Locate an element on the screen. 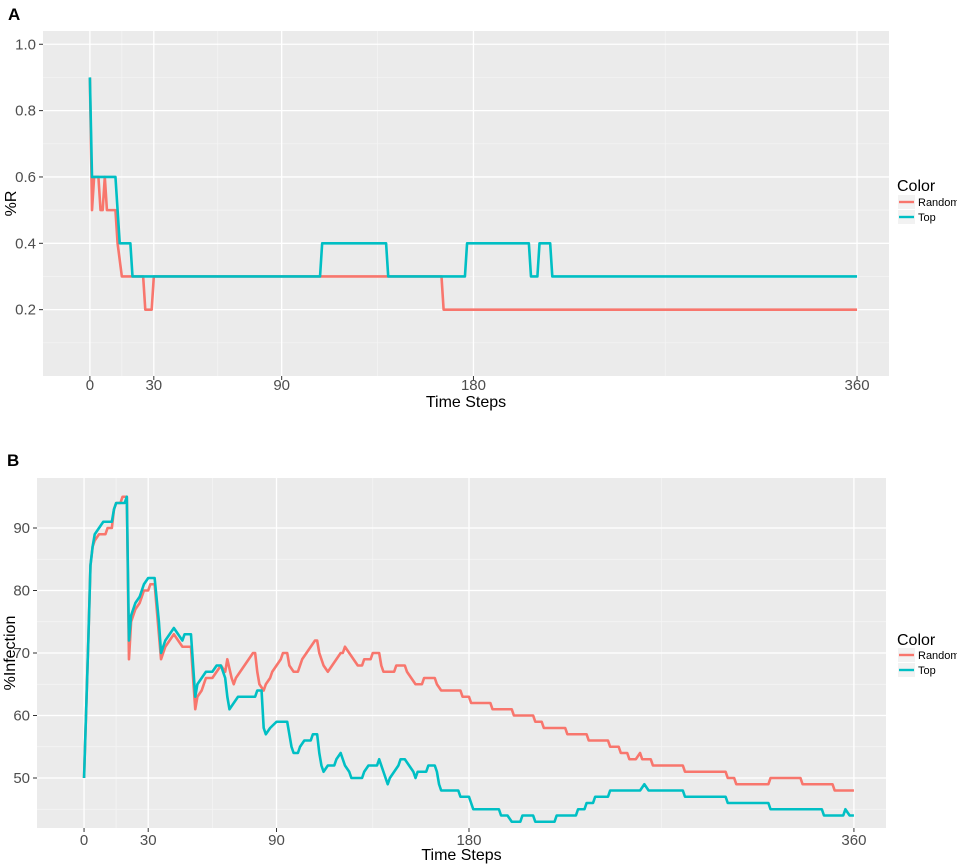 This screenshot has width=957, height=864. y-tick-label: 0.2 is located at coordinates (25, 310).